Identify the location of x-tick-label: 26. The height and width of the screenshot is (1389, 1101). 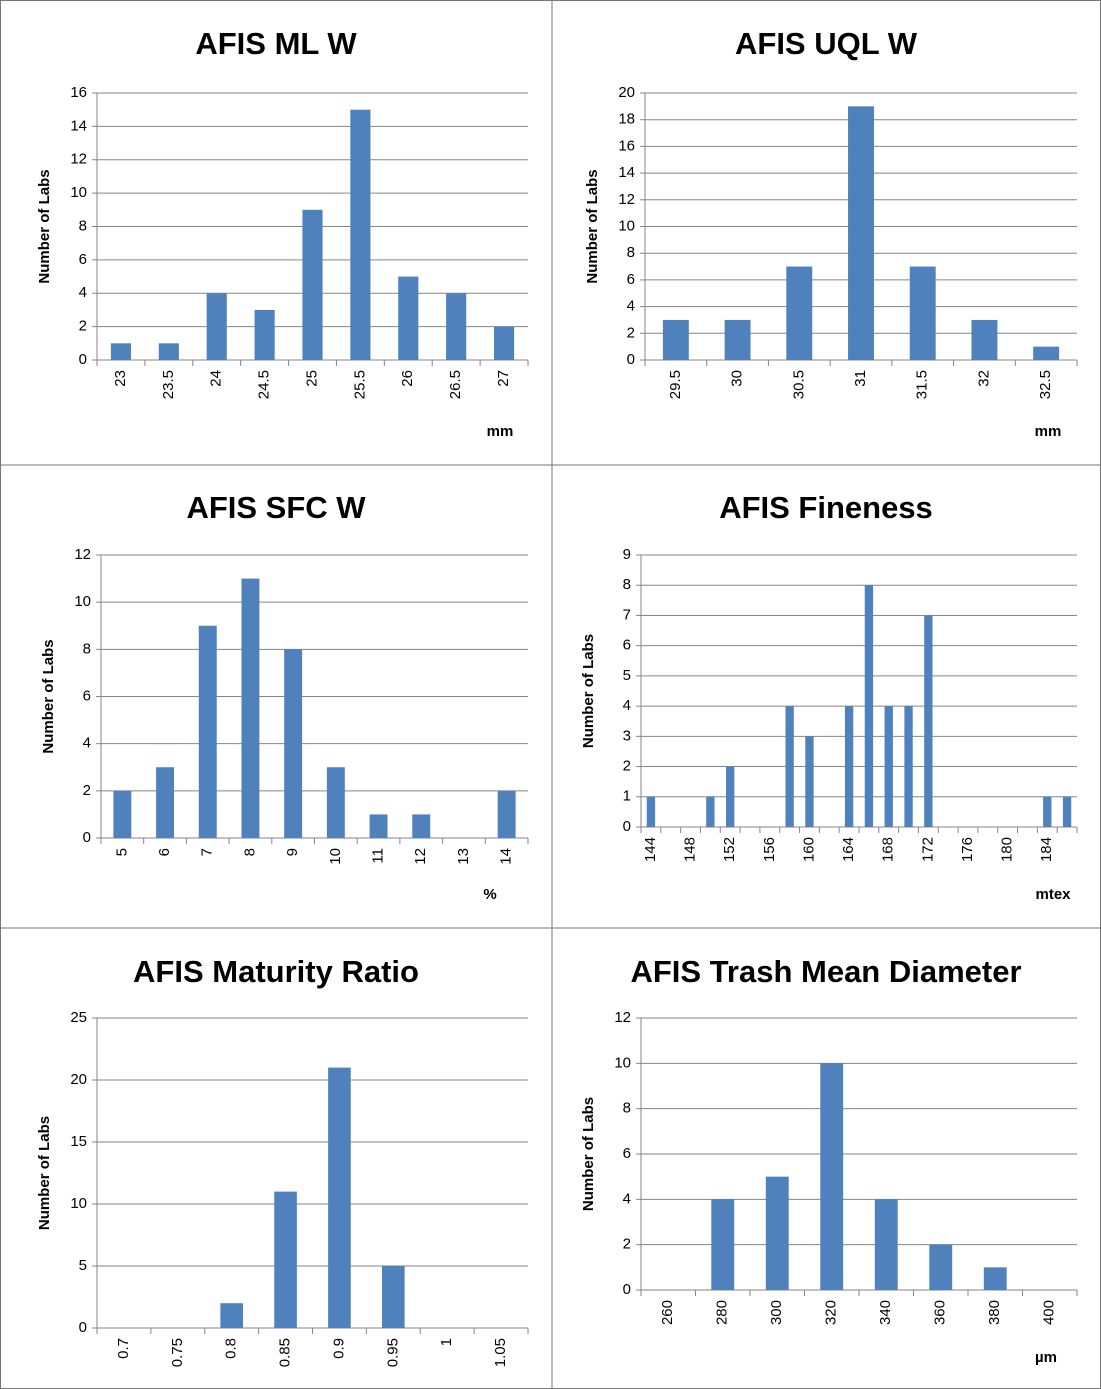
(407, 378).